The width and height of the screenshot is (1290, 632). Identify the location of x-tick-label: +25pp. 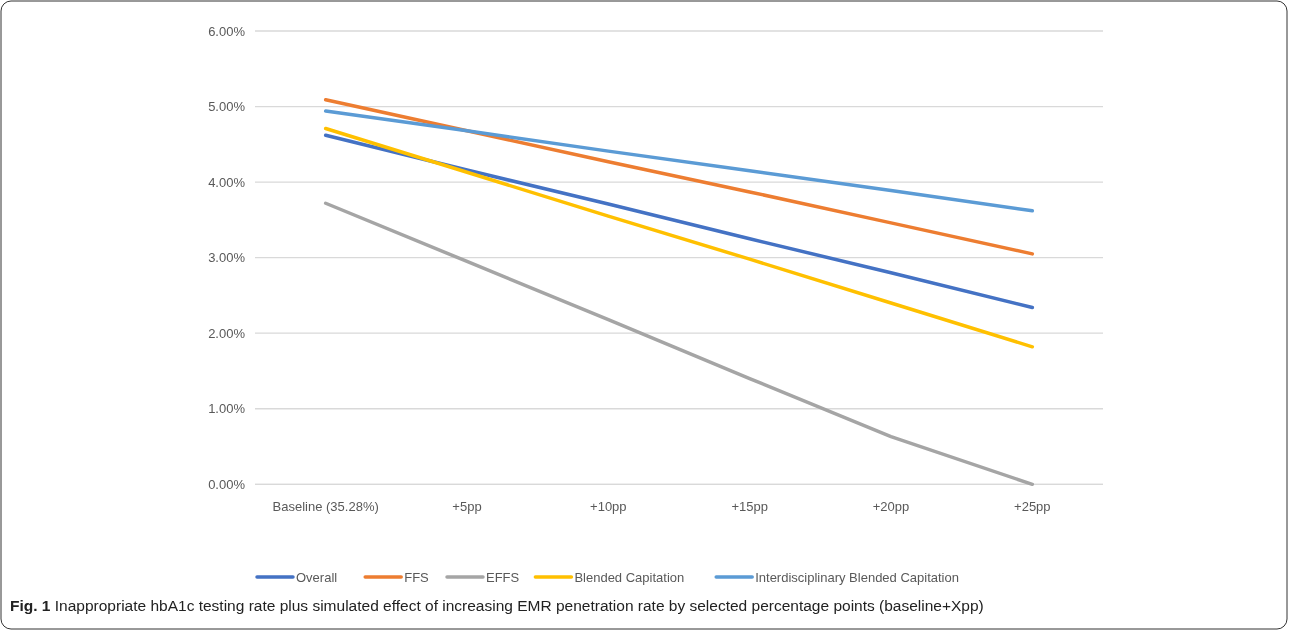
(1032, 507).